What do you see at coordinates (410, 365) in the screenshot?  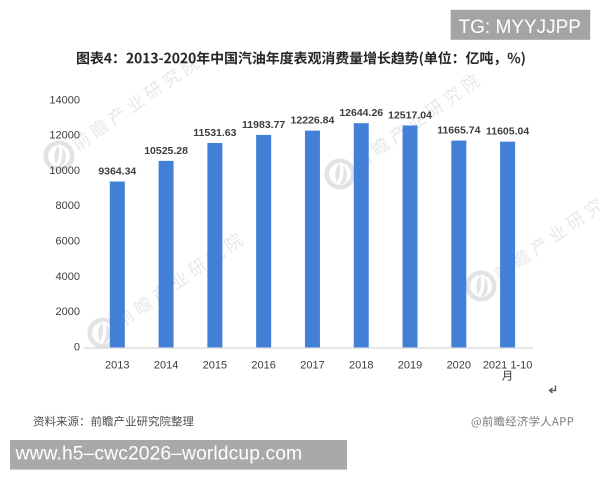 I see `svg-text: 2019` at bounding box center [410, 365].